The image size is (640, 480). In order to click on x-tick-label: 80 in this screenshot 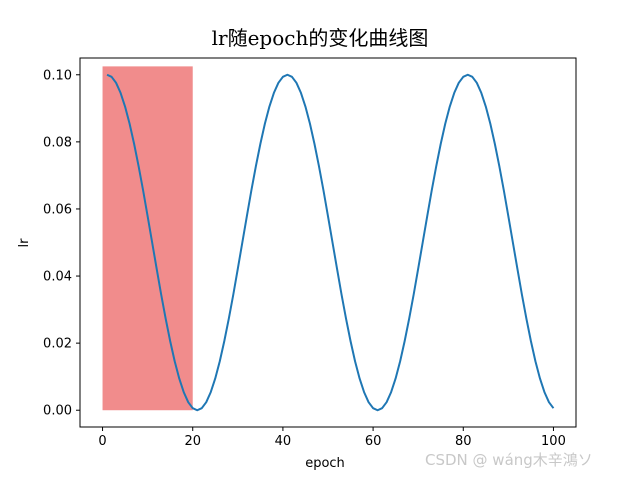, I will do `click(463, 441)`.